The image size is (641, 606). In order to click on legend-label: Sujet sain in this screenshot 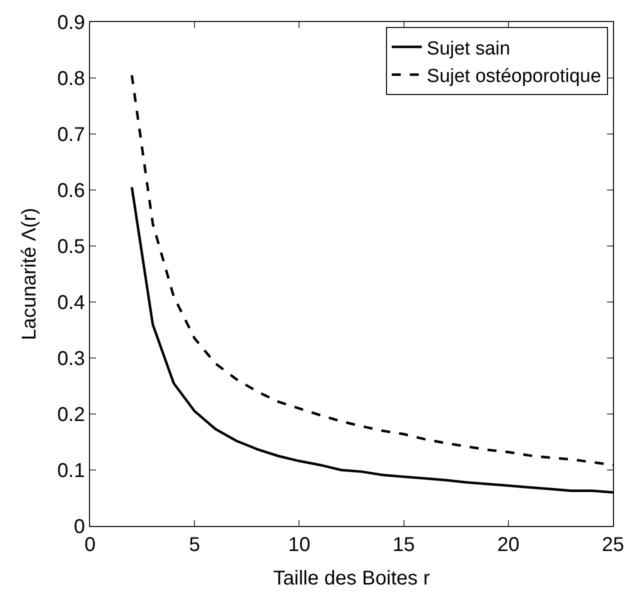, I will do `click(468, 49)`.